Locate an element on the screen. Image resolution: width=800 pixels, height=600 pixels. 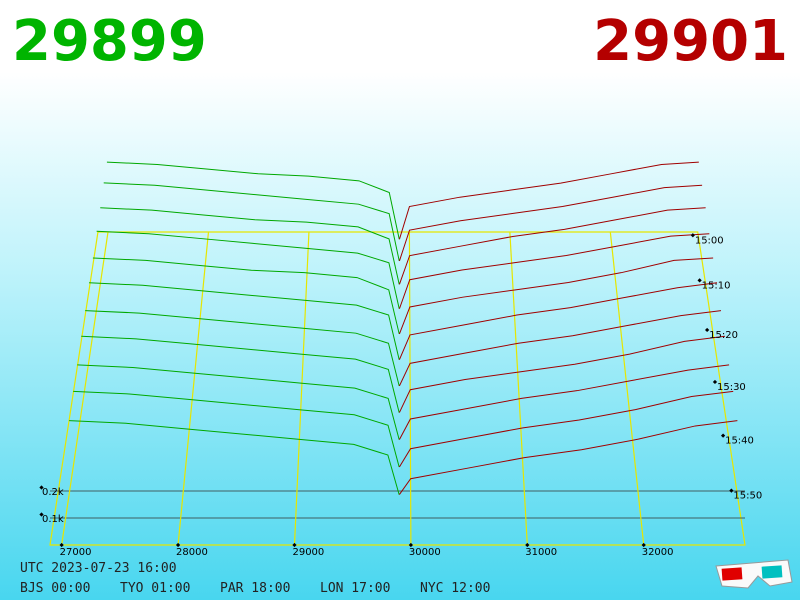
depth-tick-label: 0.2k is located at coordinates (53, 492).